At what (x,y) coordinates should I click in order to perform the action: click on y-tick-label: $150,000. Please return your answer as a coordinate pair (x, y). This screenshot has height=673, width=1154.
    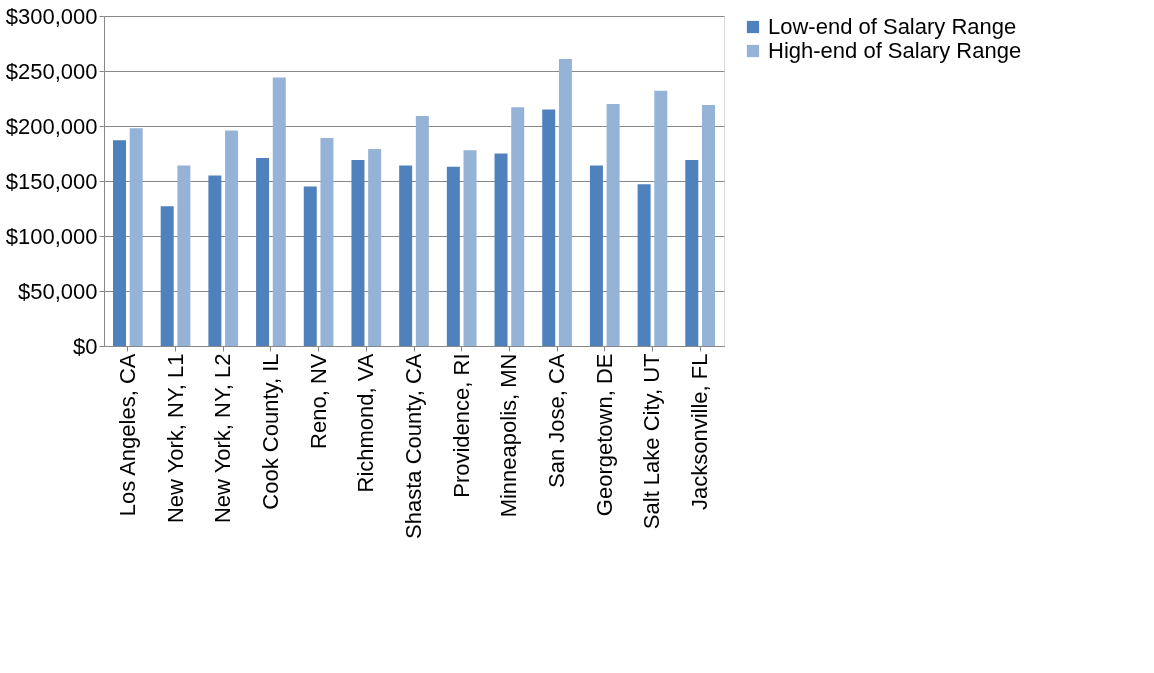
    Looking at the image, I should click on (51, 181).